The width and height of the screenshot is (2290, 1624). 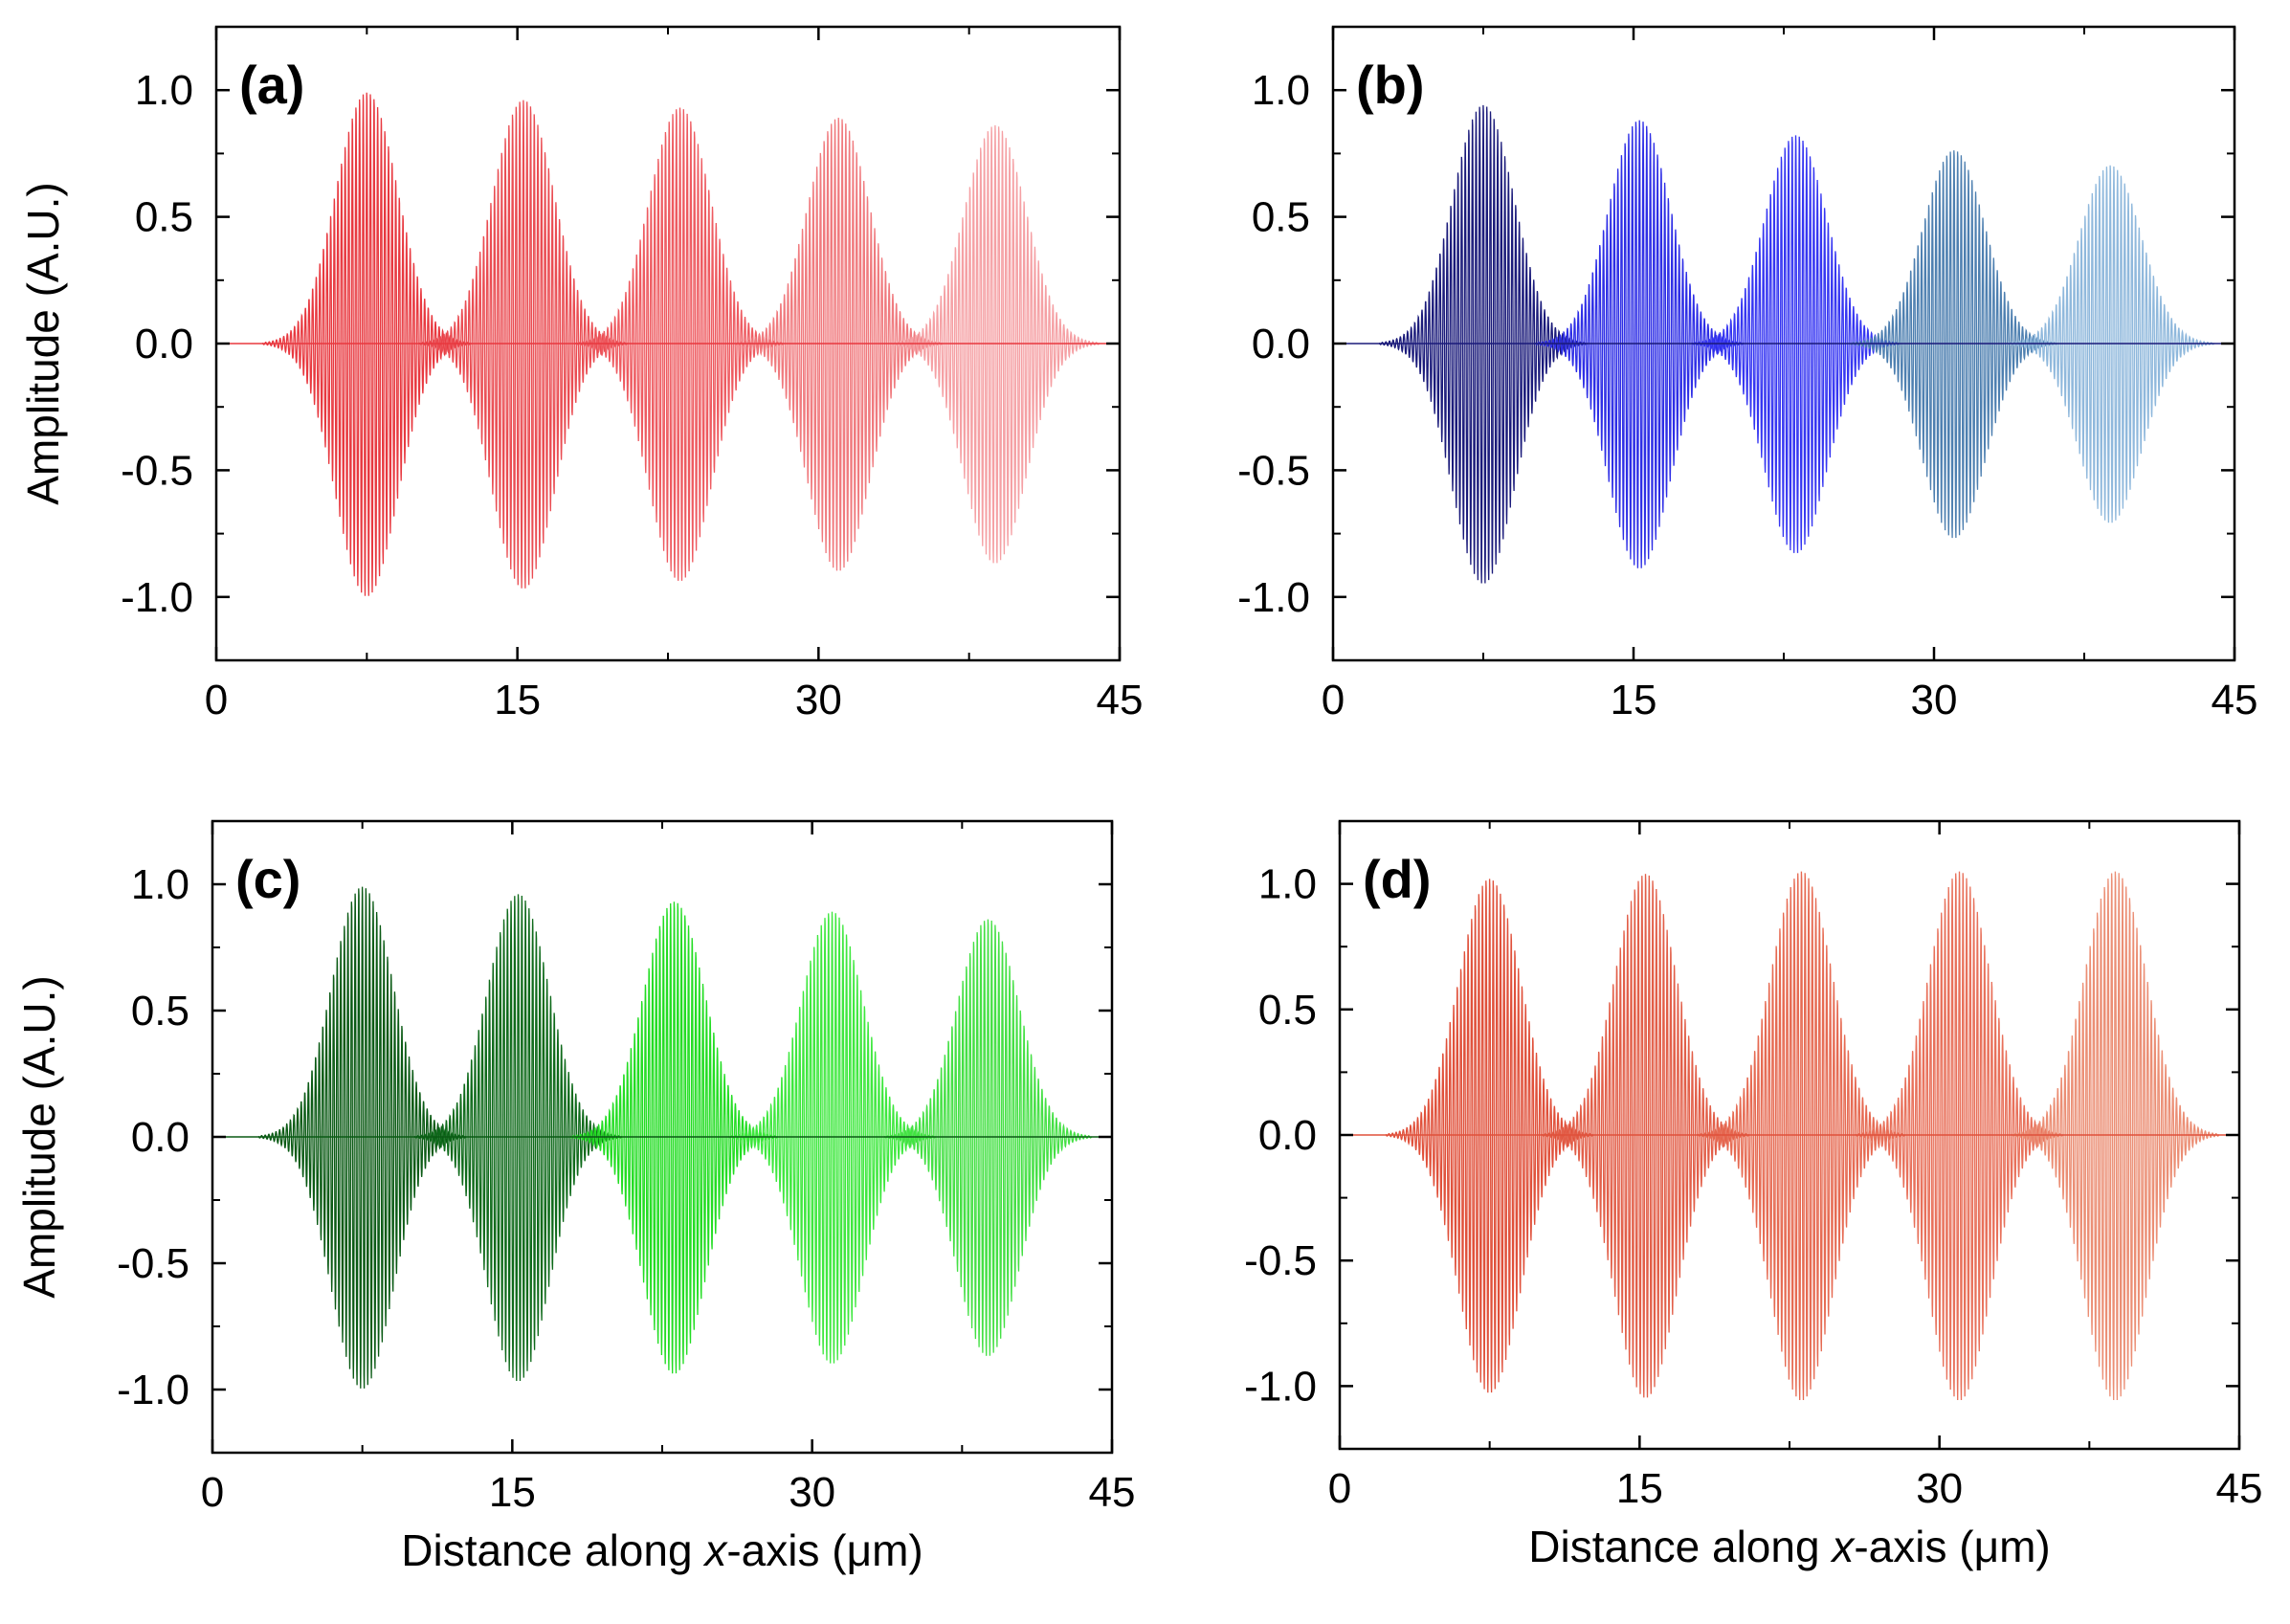 What do you see at coordinates (1397, 879) in the screenshot?
I see `panel-label: (d)` at bounding box center [1397, 879].